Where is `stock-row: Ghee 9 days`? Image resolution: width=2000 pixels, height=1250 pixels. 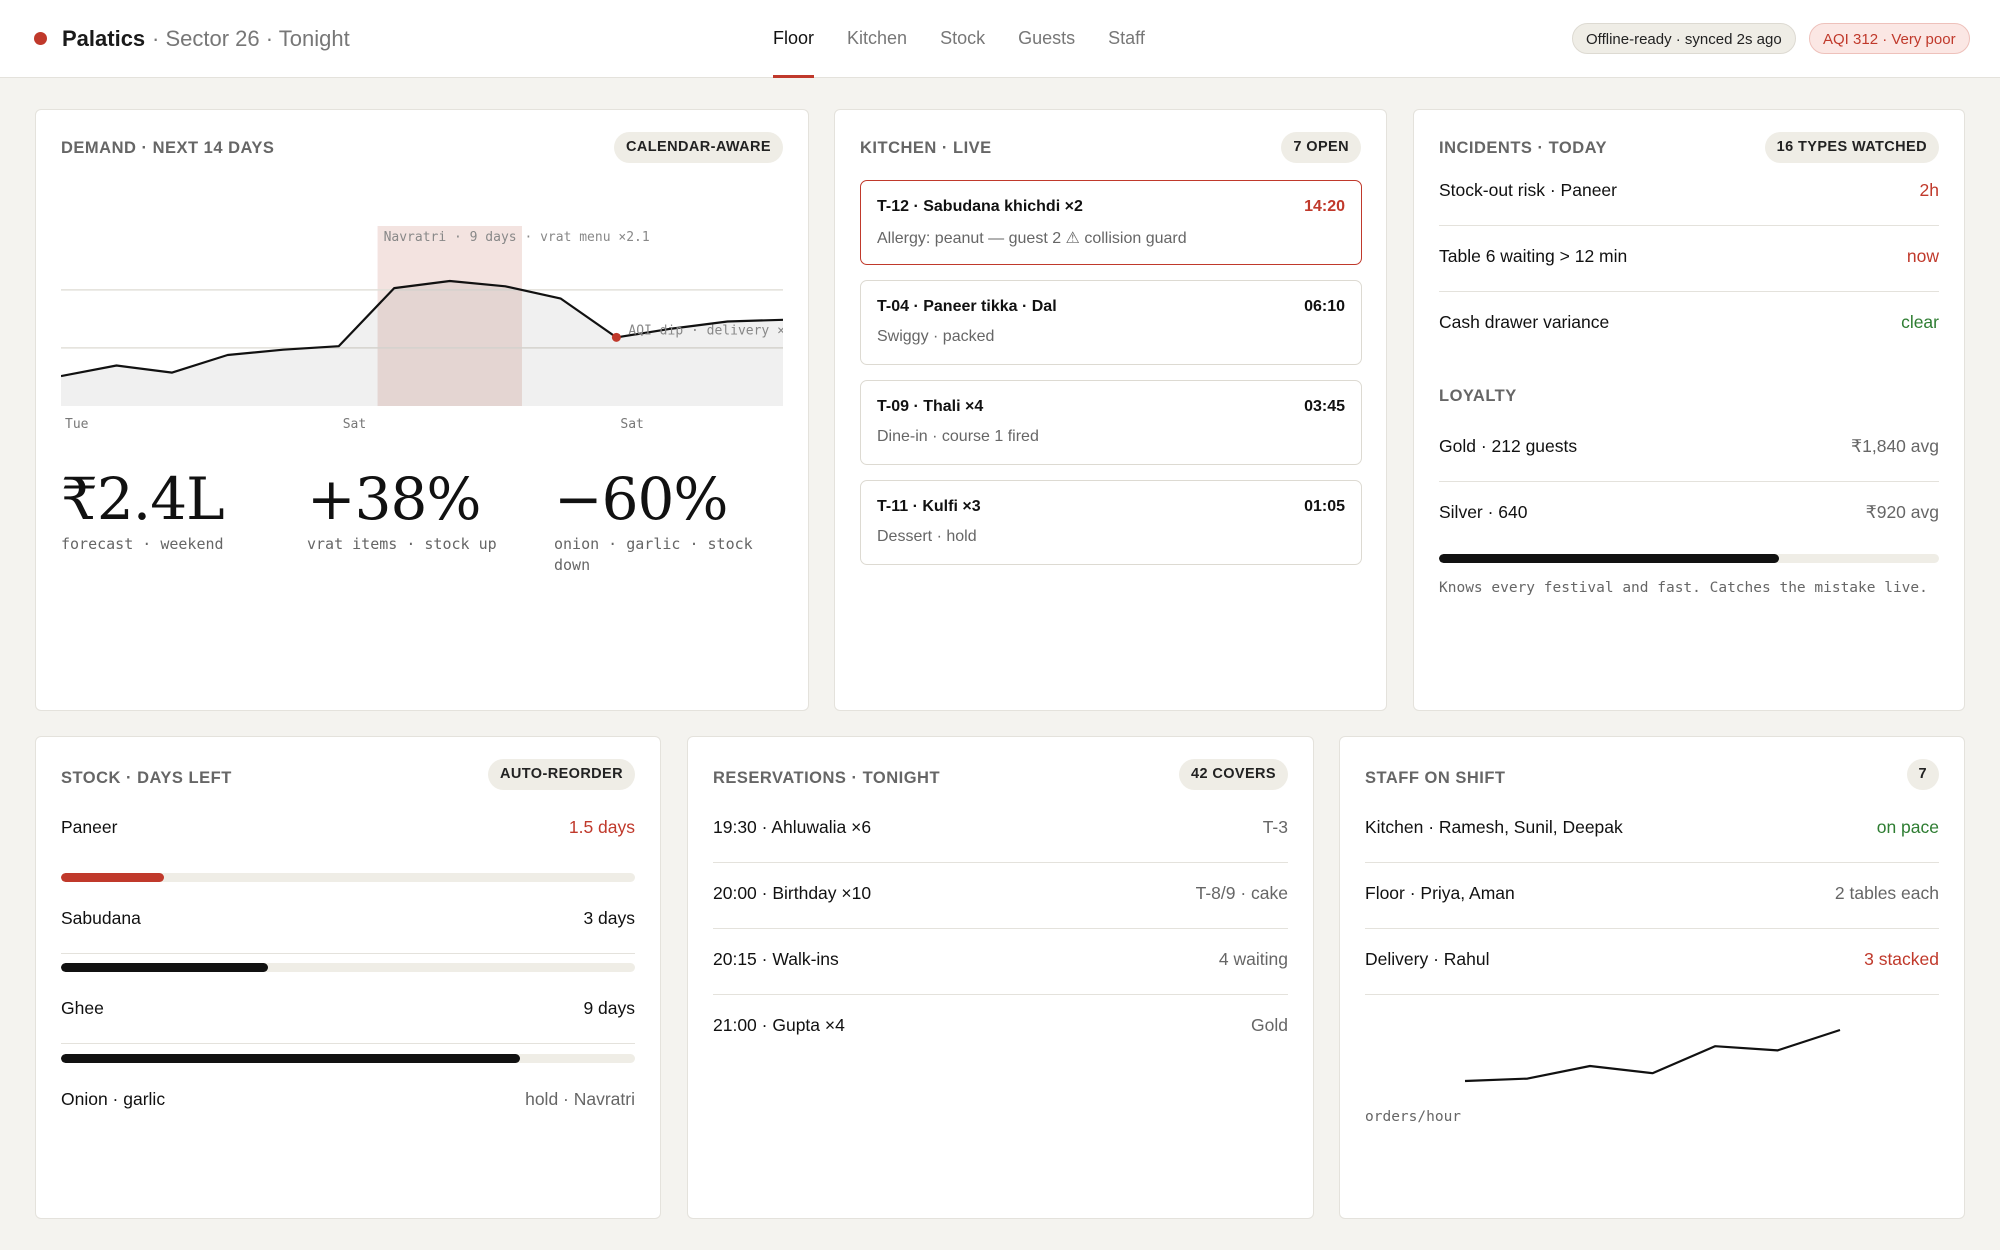
stock-row: Ghee 9 days is located at coordinates (348, 1011).